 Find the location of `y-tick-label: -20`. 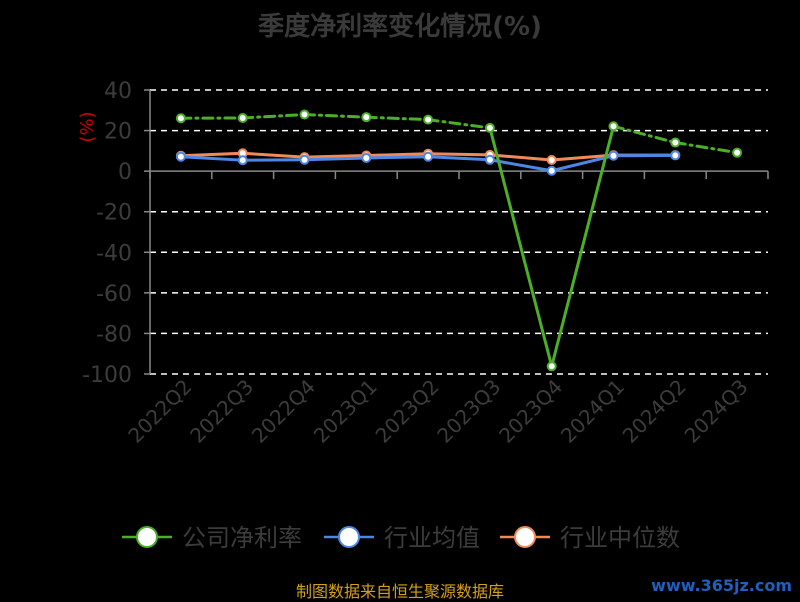

y-tick-label: -20 is located at coordinates (114, 213).